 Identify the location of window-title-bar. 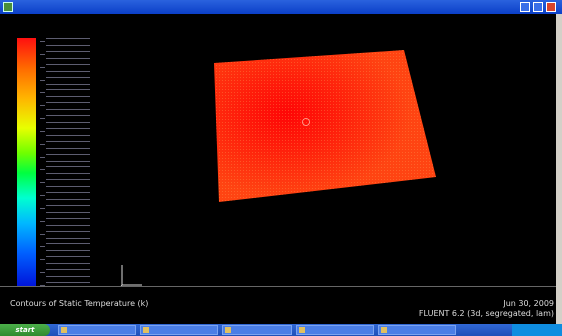
(281, 7).